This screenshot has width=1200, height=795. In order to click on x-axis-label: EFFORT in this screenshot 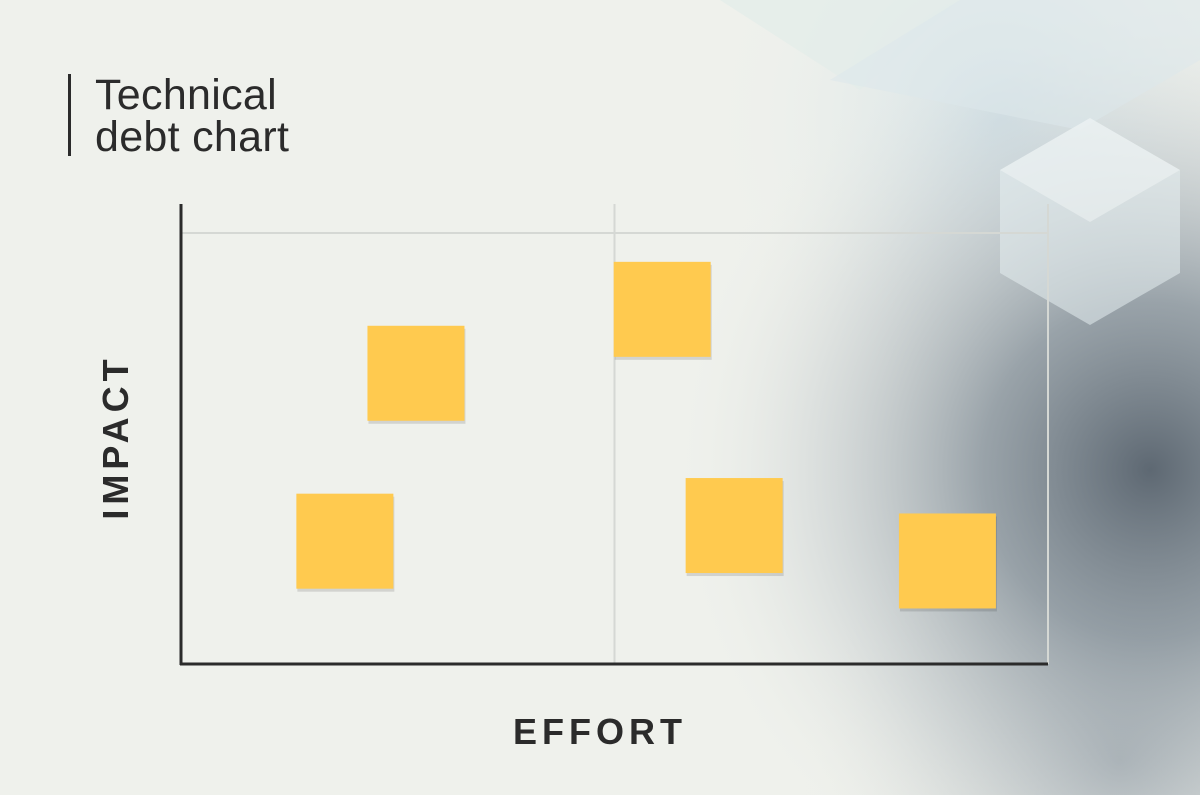, I will do `click(600, 731)`.